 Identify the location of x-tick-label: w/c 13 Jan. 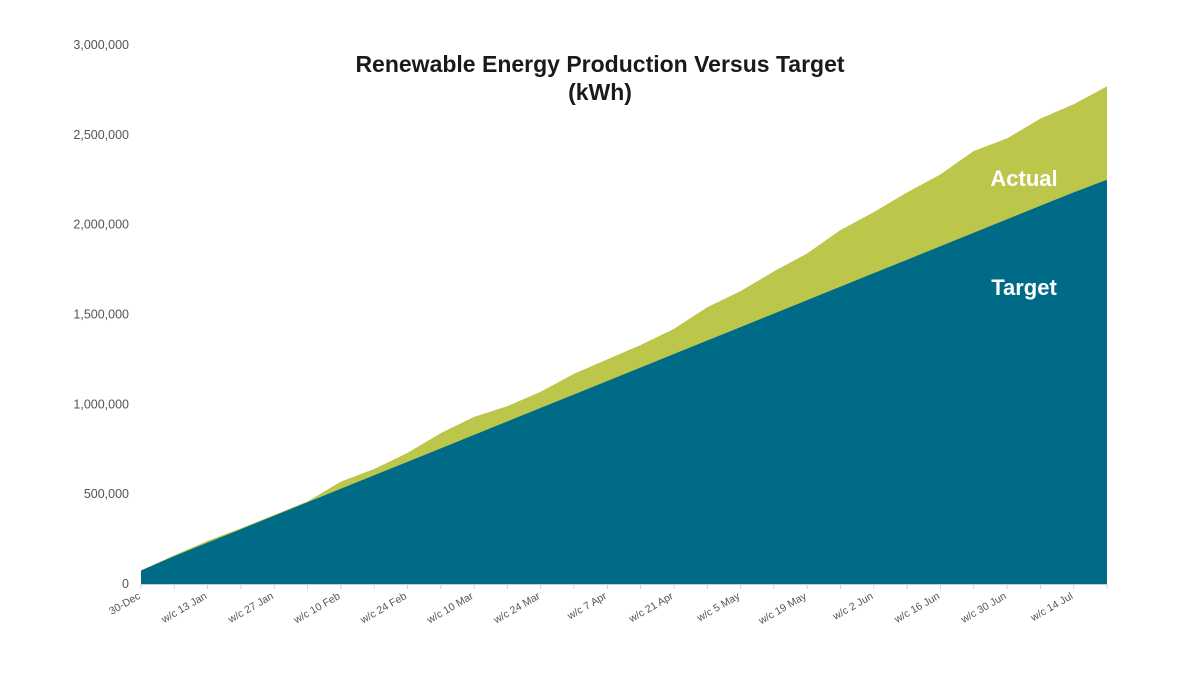
(184, 608).